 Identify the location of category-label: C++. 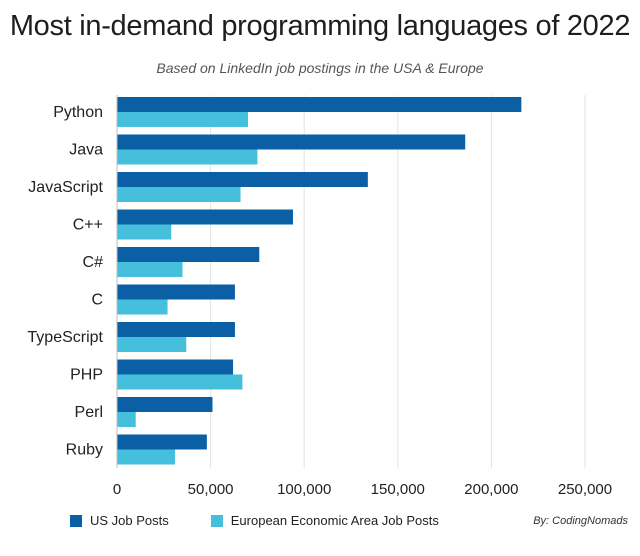
(88, 225).